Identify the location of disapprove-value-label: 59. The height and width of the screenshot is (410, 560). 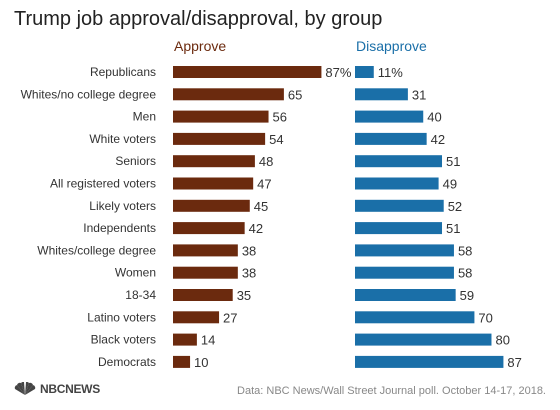
(467, 295).